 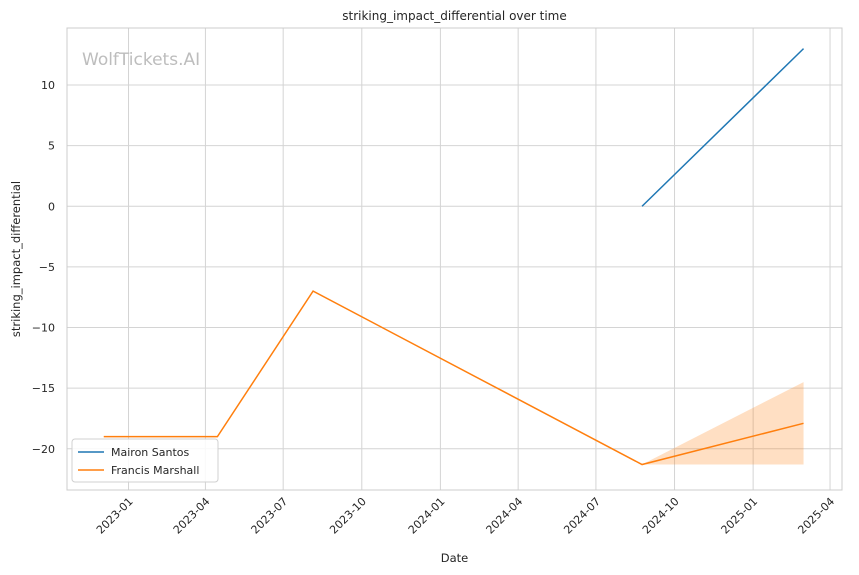 What do you see at coordinates (455, 558) in the screenshot?
I see `x-axis-title: Date` at bounding box center [455, 558].